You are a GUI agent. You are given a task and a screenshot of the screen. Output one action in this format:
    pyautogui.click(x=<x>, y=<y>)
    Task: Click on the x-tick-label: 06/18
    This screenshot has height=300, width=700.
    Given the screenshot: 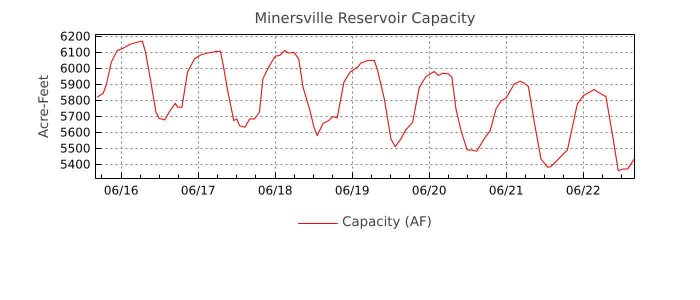 What is the action you would take?
    pyautogui.click(x=275, y=191)
    